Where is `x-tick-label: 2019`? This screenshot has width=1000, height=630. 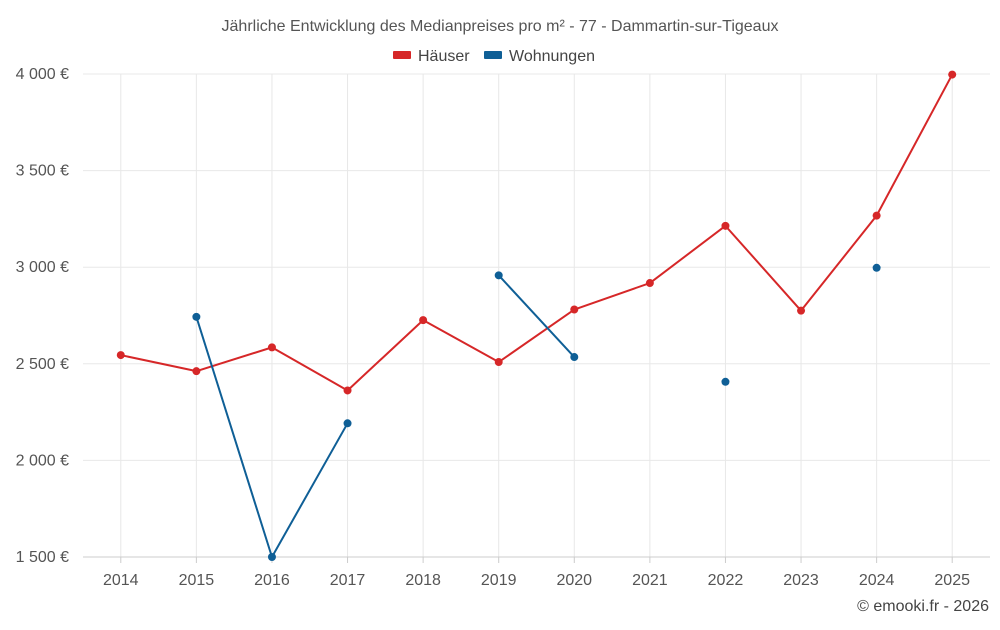
x-tick-label: 2019 is located at coordinates (499, 580).